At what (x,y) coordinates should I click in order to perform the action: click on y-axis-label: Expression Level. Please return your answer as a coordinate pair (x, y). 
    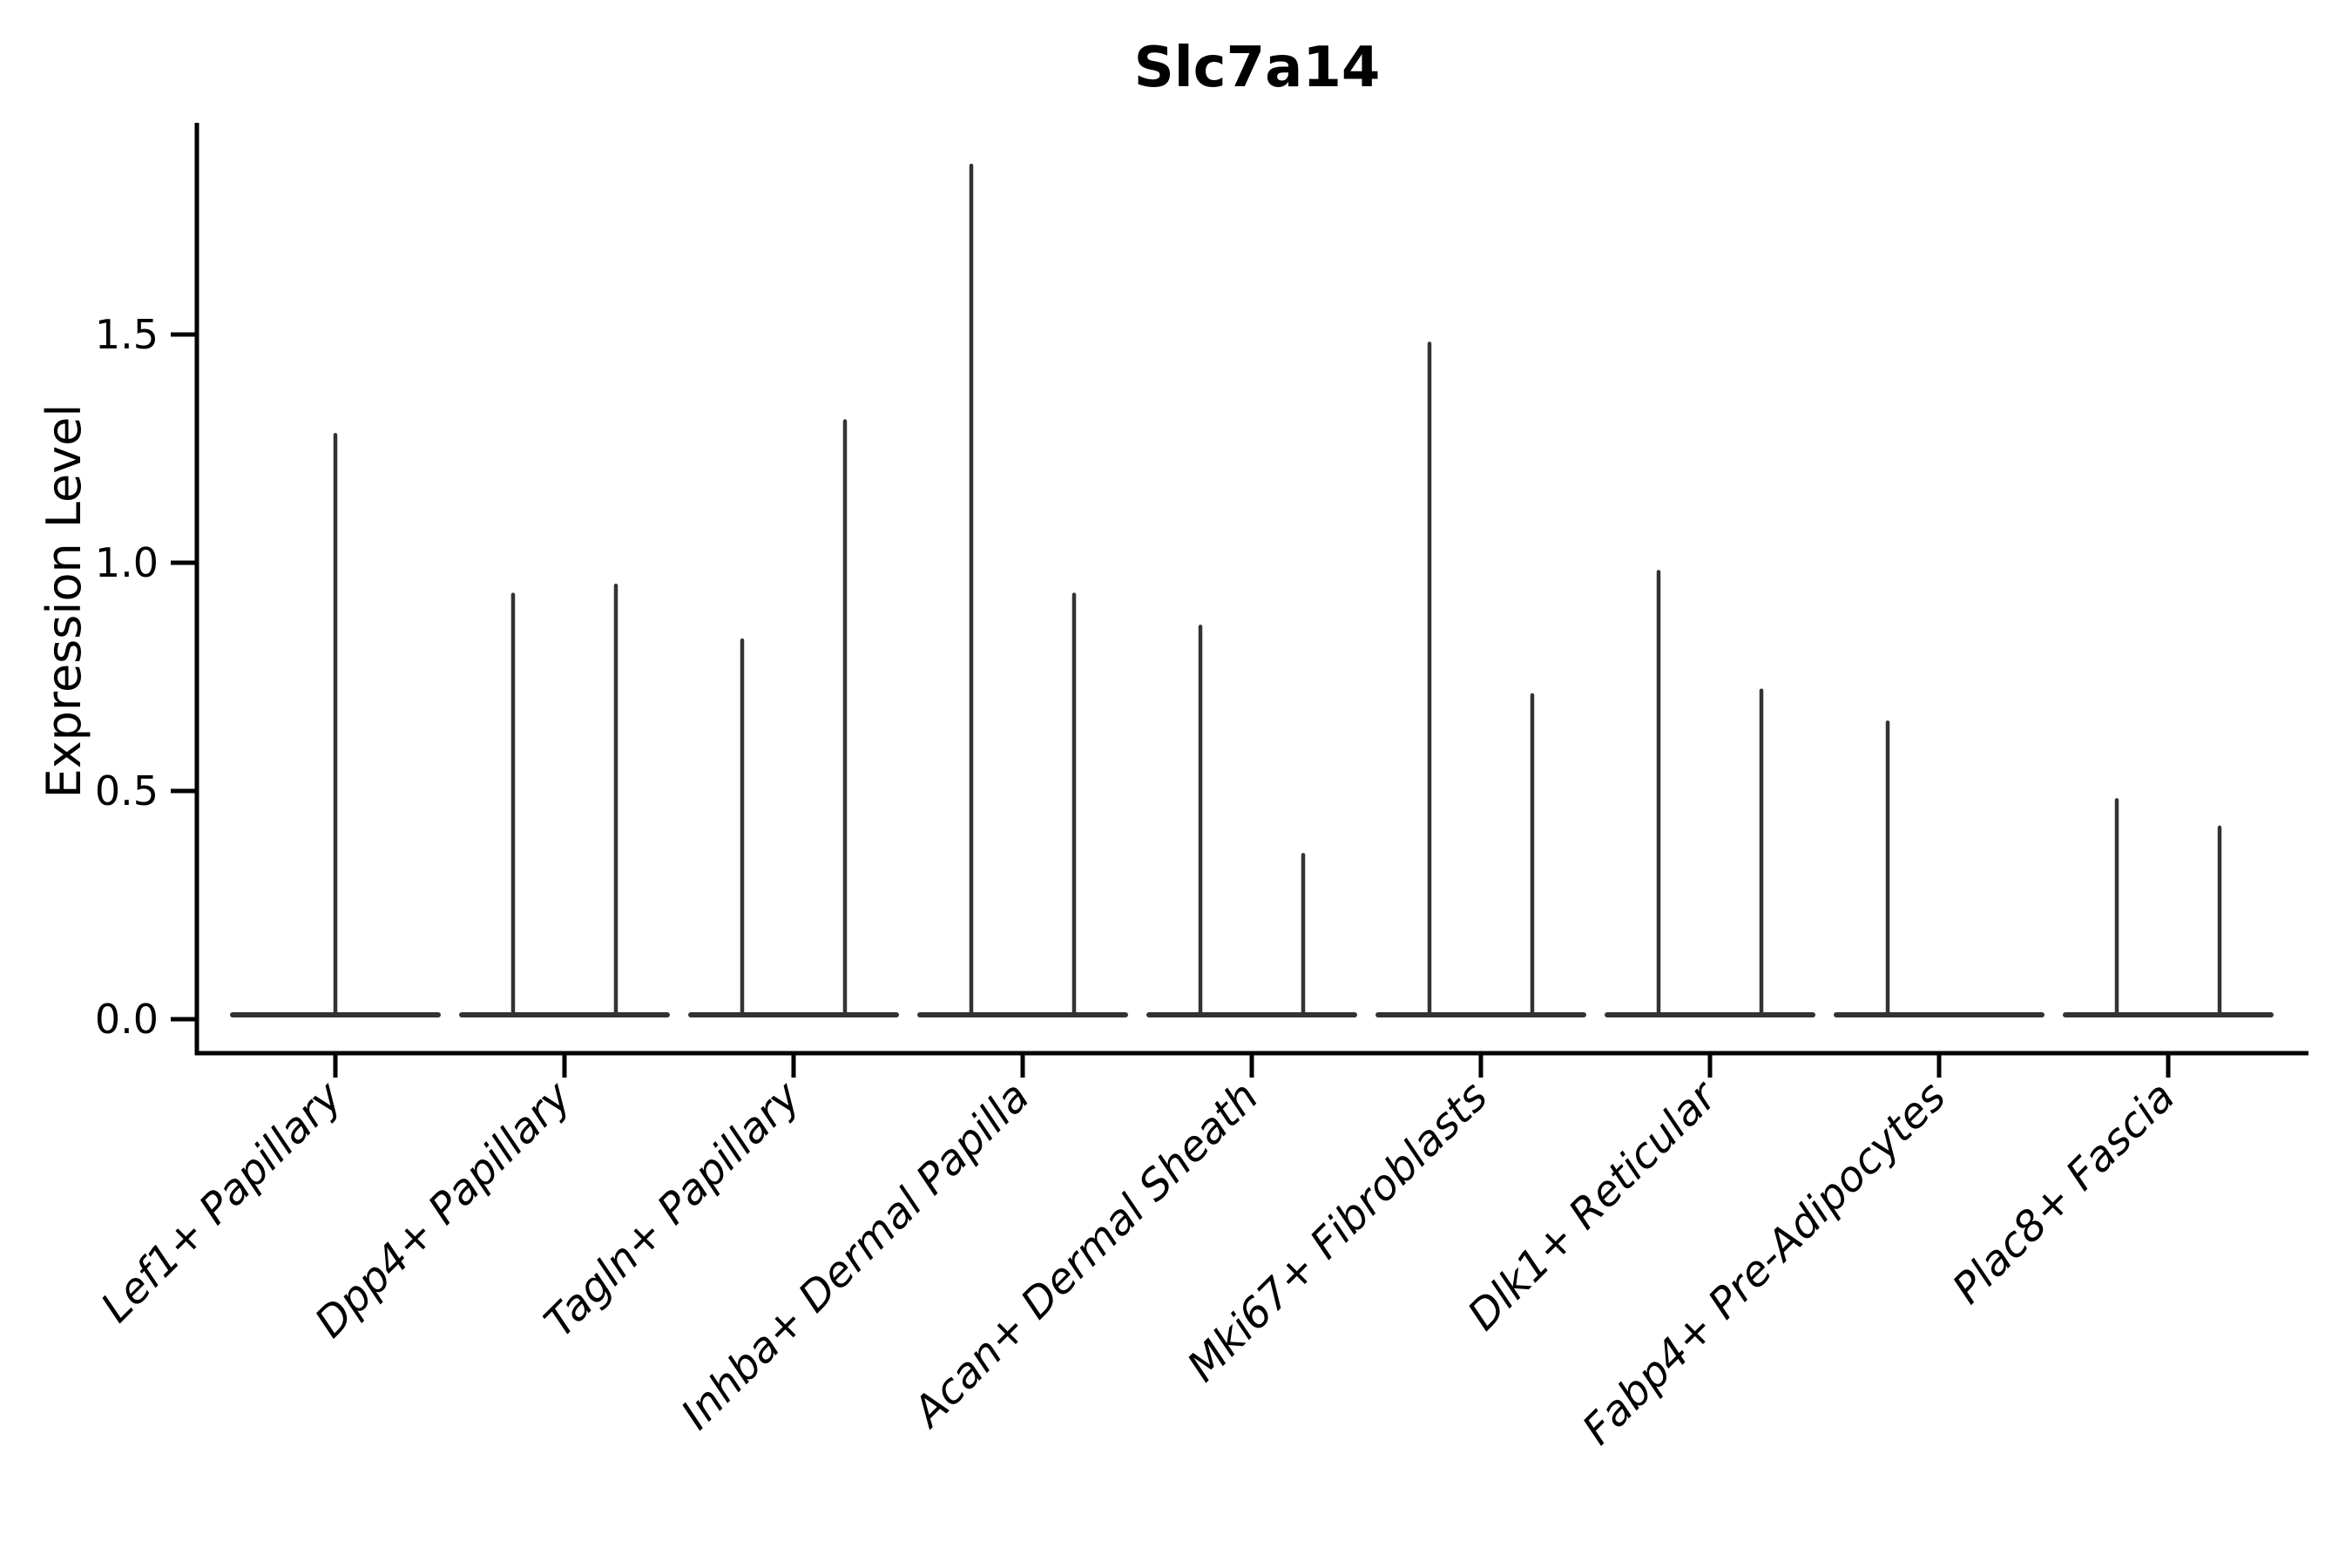
    Looking at the image, I should click on (64, 601).